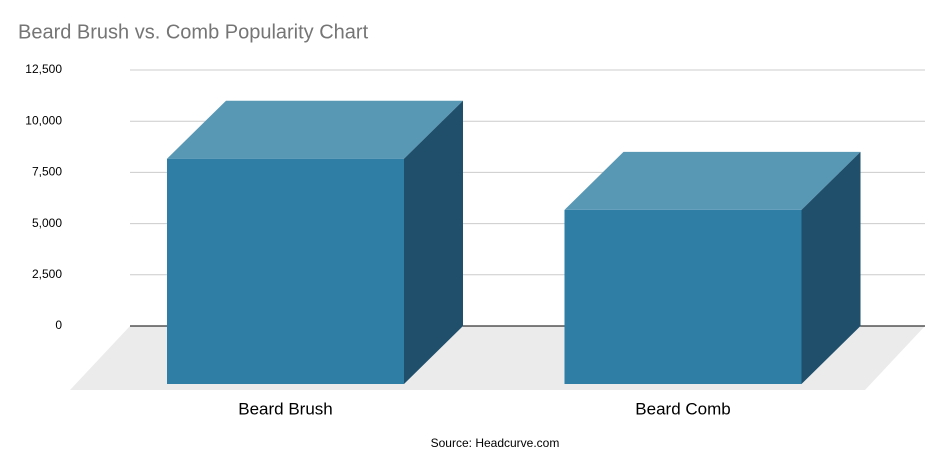  I want to click on y-tick-label: 2,500, so click(47, 274).